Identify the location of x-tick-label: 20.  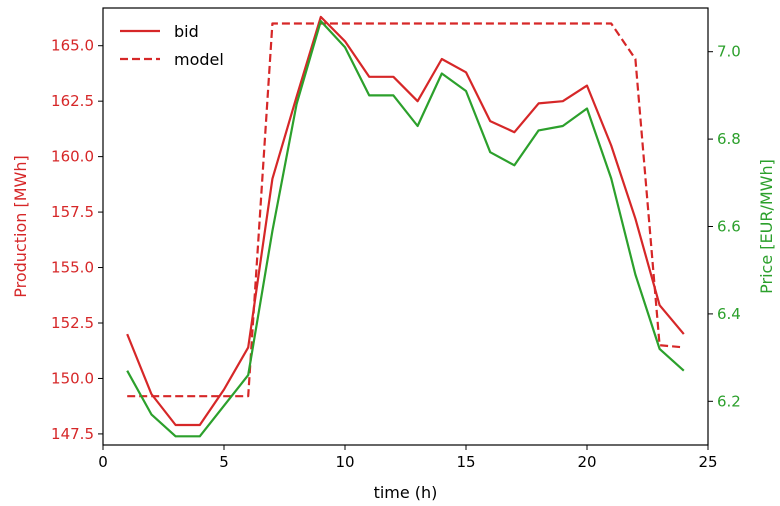
(586, 462).